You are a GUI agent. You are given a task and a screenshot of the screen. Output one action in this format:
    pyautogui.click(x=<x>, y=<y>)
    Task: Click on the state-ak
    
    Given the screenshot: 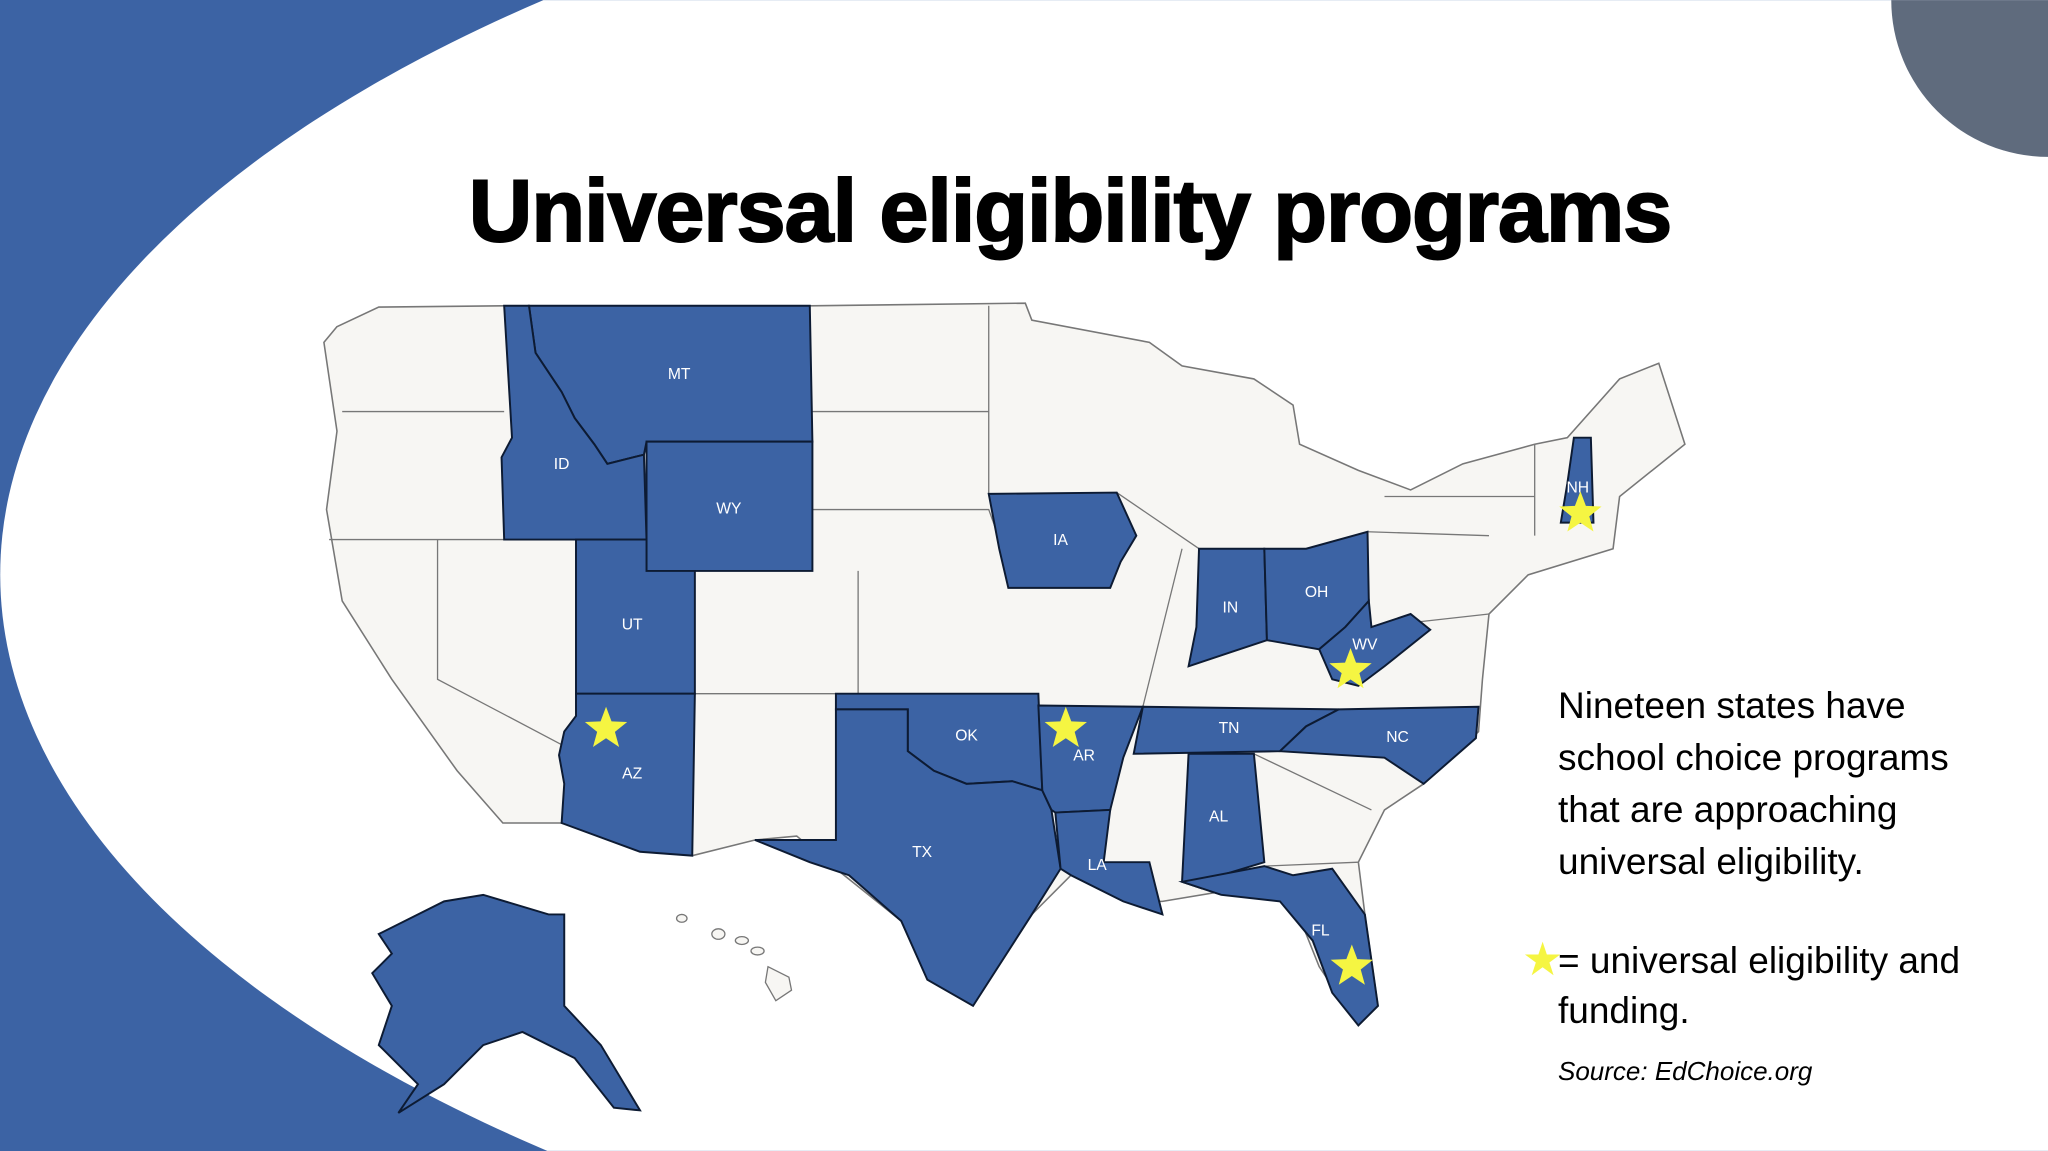 What is the action you would take?
    pyautogui.click(x=506, y=1003)
    